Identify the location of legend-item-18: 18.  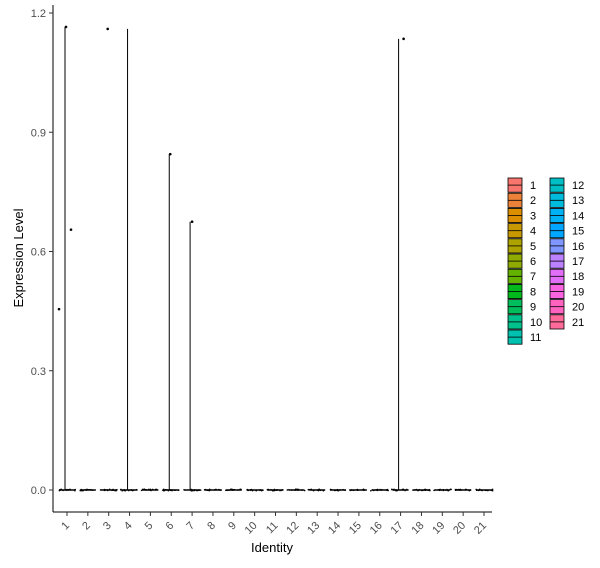
(566, 276).